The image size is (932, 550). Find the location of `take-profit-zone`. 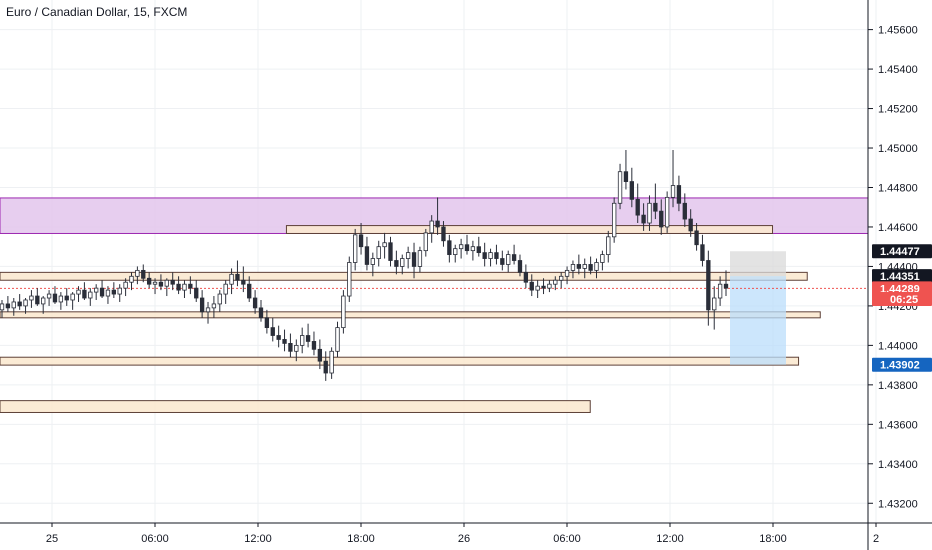

take-profit-zone is located at coordinates (758, 320).